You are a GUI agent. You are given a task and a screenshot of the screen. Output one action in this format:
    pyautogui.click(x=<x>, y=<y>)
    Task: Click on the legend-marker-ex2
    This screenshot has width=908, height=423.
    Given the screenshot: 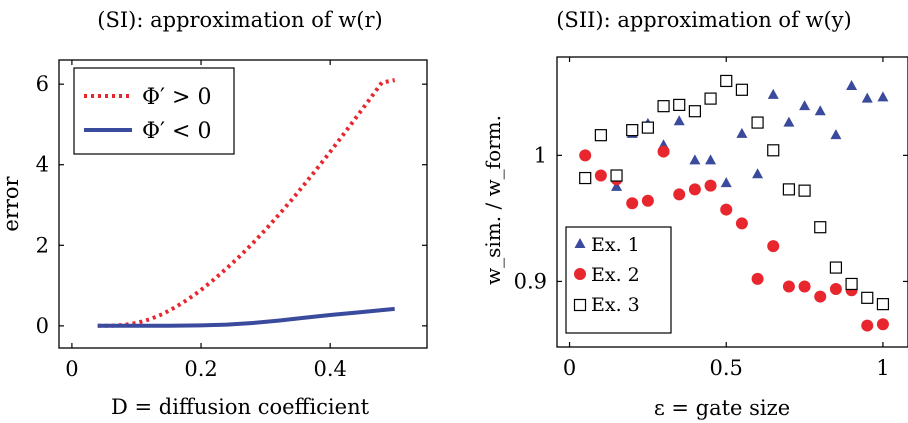 What is the action you would take?
    pyautogui.click(x=580, y=274)
    